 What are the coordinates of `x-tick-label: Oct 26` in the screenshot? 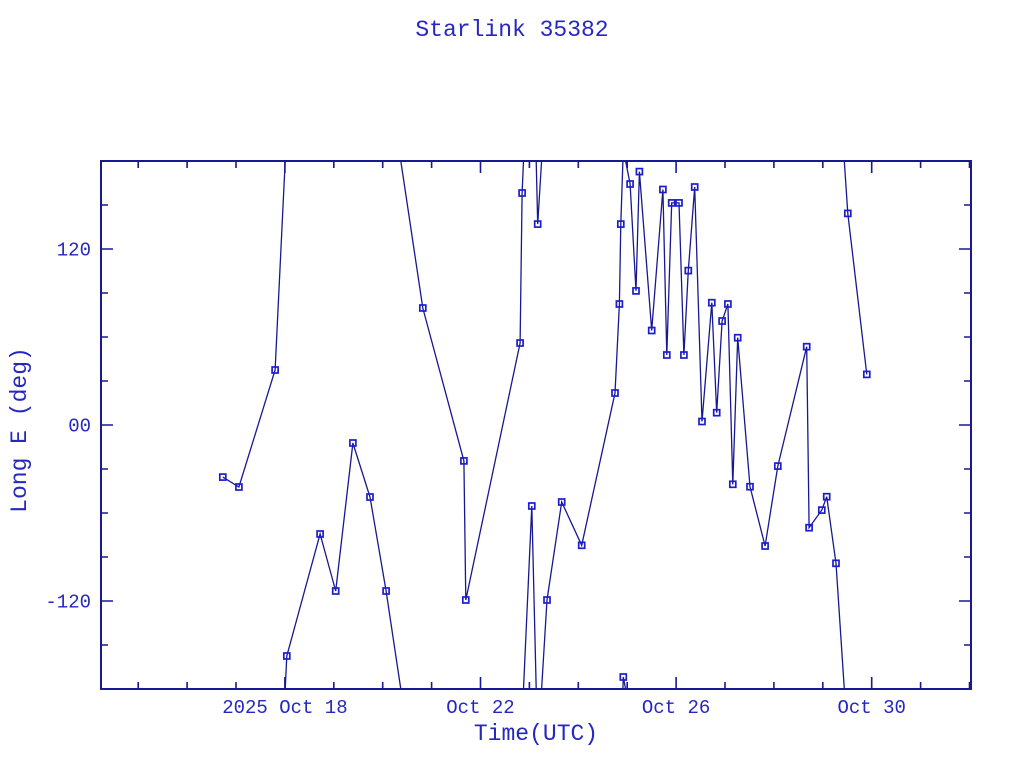 It's located at (676, 708).